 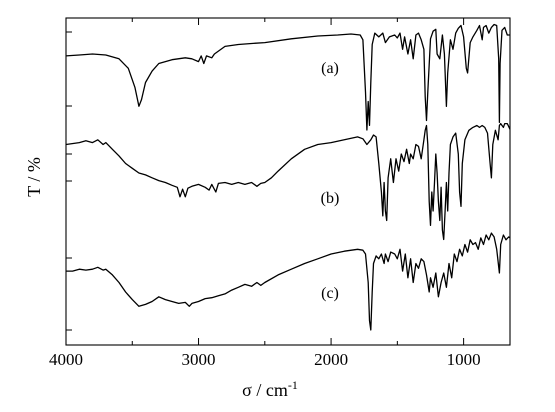 I want to click on y-axis-title: T / %, so click(x=34, y=177).